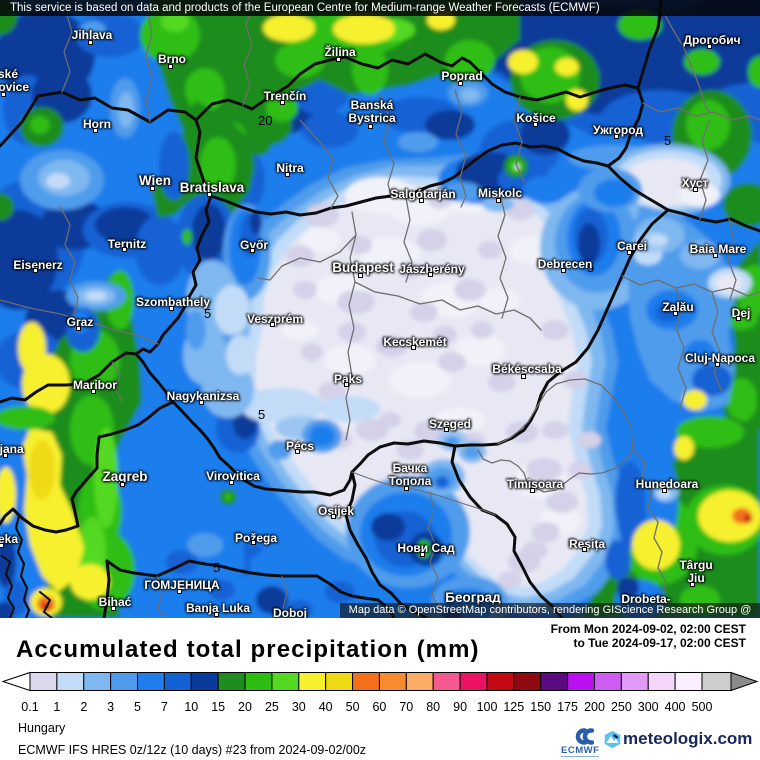 The image size is (760, 760). I want to click on svg-text: 300, so click(648, 707).